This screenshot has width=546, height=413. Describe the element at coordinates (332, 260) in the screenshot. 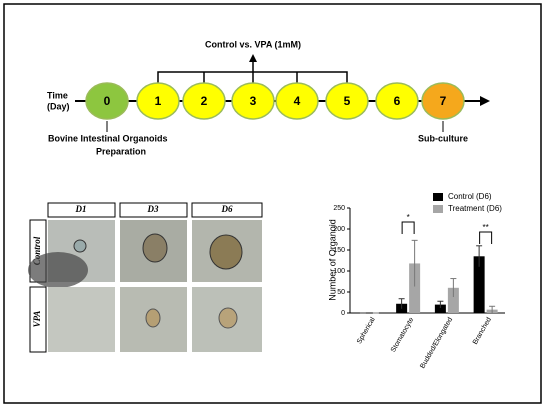

I see `y-axis-label: Number of Organoid` at that location.